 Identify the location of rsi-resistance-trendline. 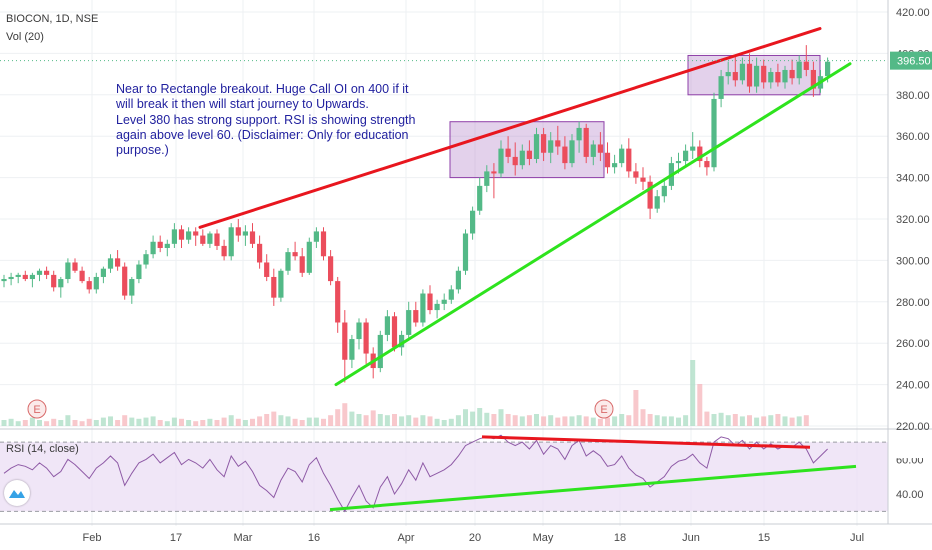
(646, 442).